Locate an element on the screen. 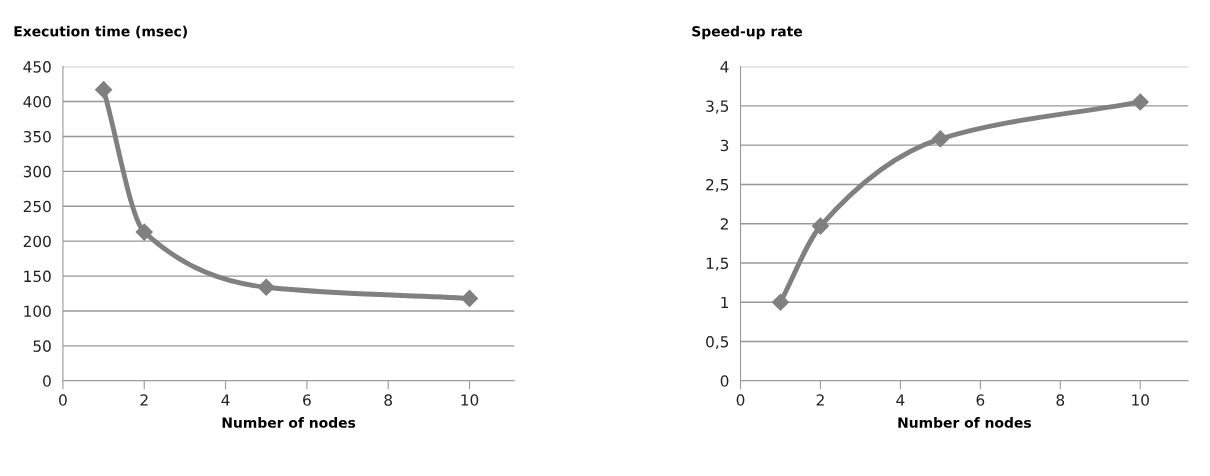 The width and height of the screenshot is (1210, 476). y-tick-label: 450 is located at coordinates (37, 67).